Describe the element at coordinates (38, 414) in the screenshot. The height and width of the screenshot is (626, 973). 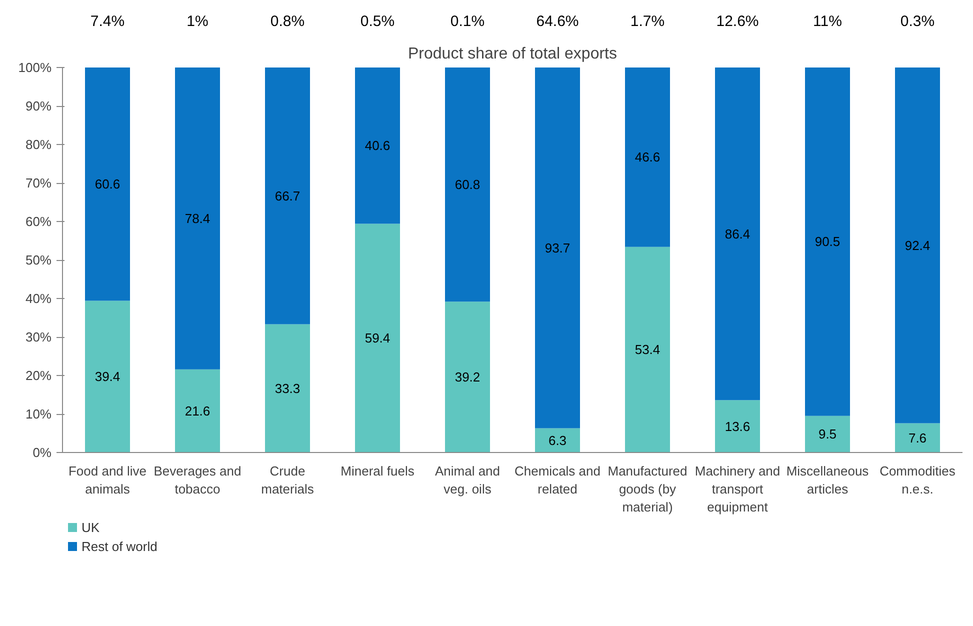
I see `y-tick-label: 10%` at that location.